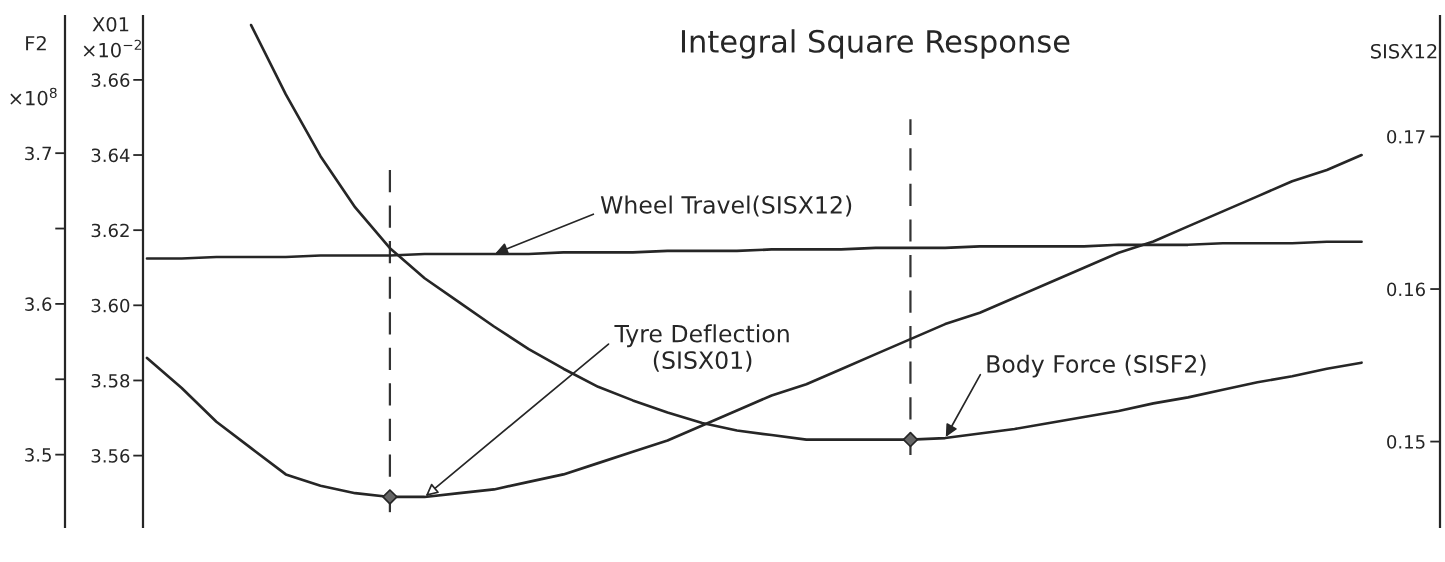  I want to click on y3-tick-label: 3.7, so click(38, 153).